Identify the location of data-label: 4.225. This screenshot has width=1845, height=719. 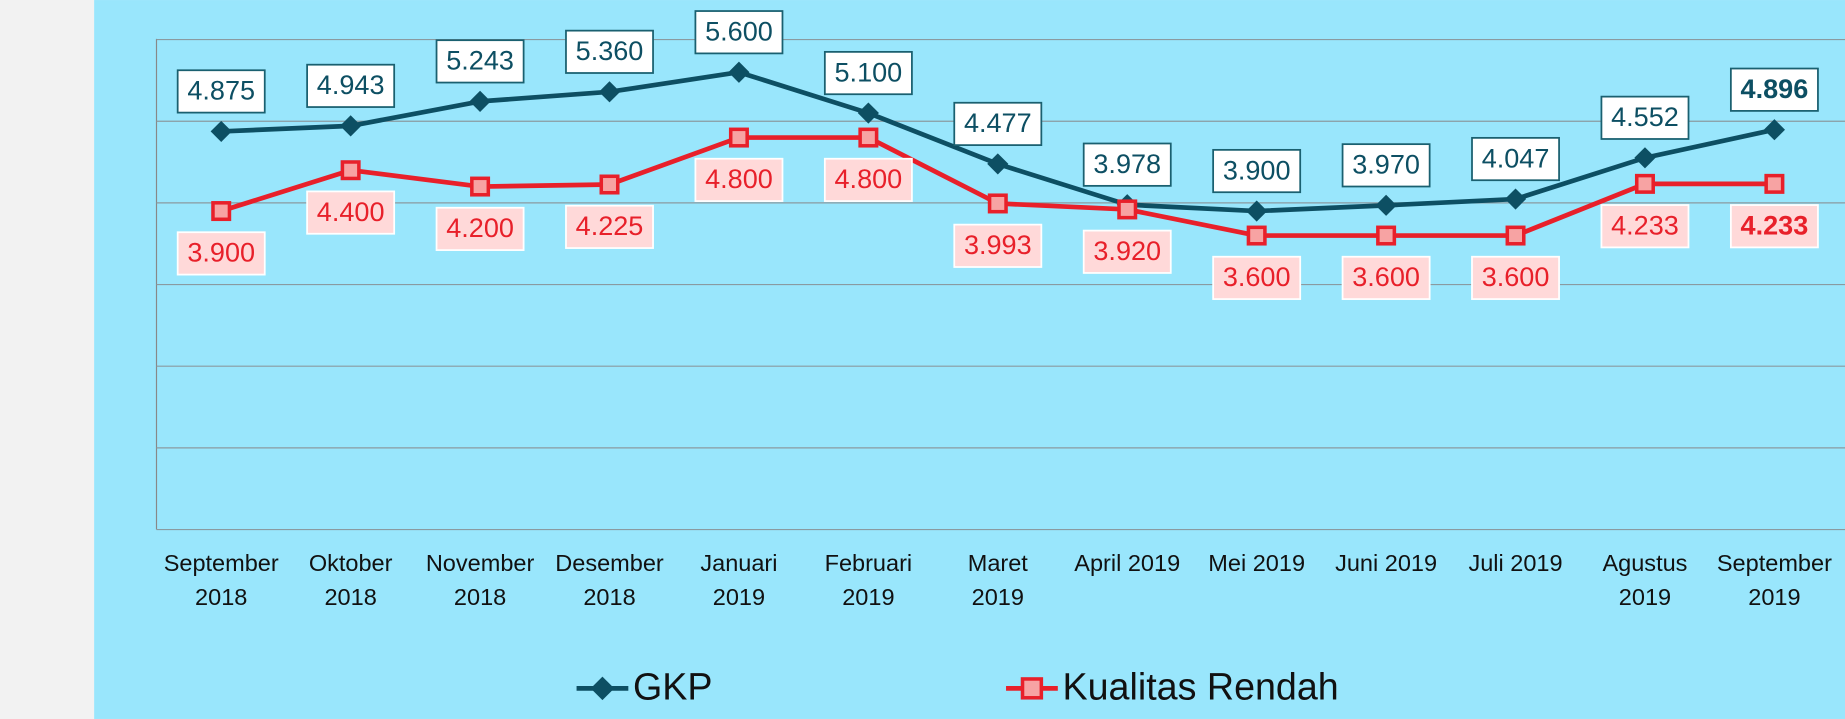
(610, 226).